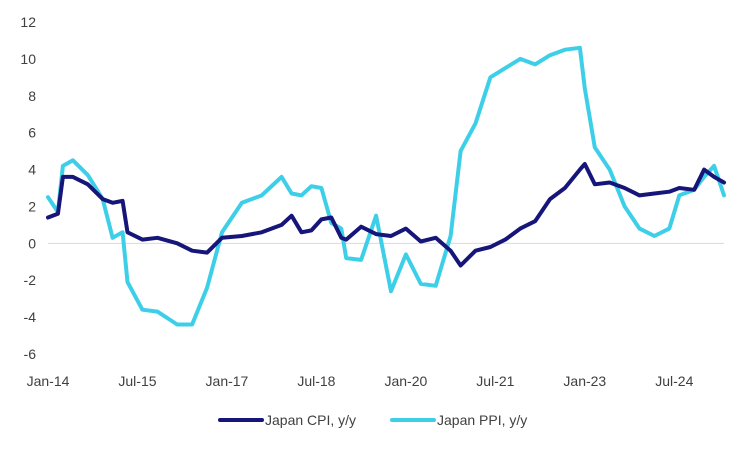 This screenshot has width=750, height=450. Describe the element at coordinates (30, 317) in the screenshot. I see `y-tick-label: -4` at that location.